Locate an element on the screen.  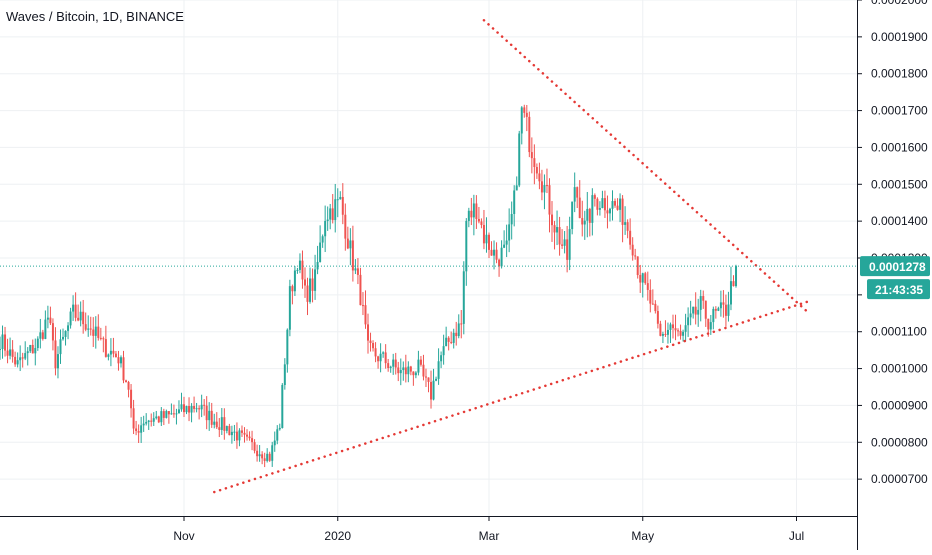
y-tick-label: 0.0001500 is located at coordinates (899, 184).